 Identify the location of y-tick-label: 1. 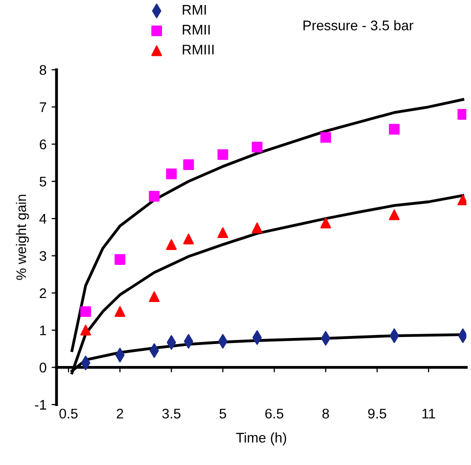
(43, 331).